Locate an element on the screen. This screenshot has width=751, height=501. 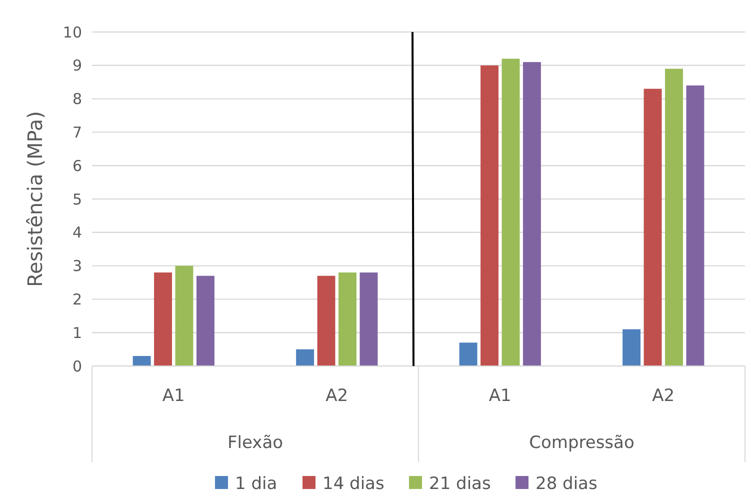
y-tick-label: 9 is located at coordinates (77, 65).